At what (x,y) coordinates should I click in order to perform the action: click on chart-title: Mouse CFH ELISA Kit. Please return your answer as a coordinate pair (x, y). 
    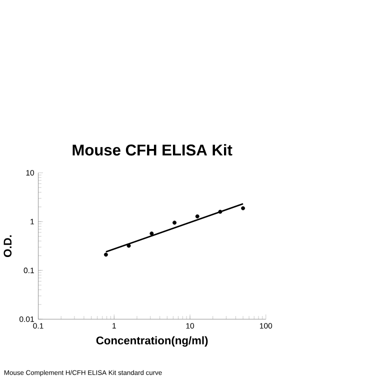
    Looking at the image, I should click on (152, 150).